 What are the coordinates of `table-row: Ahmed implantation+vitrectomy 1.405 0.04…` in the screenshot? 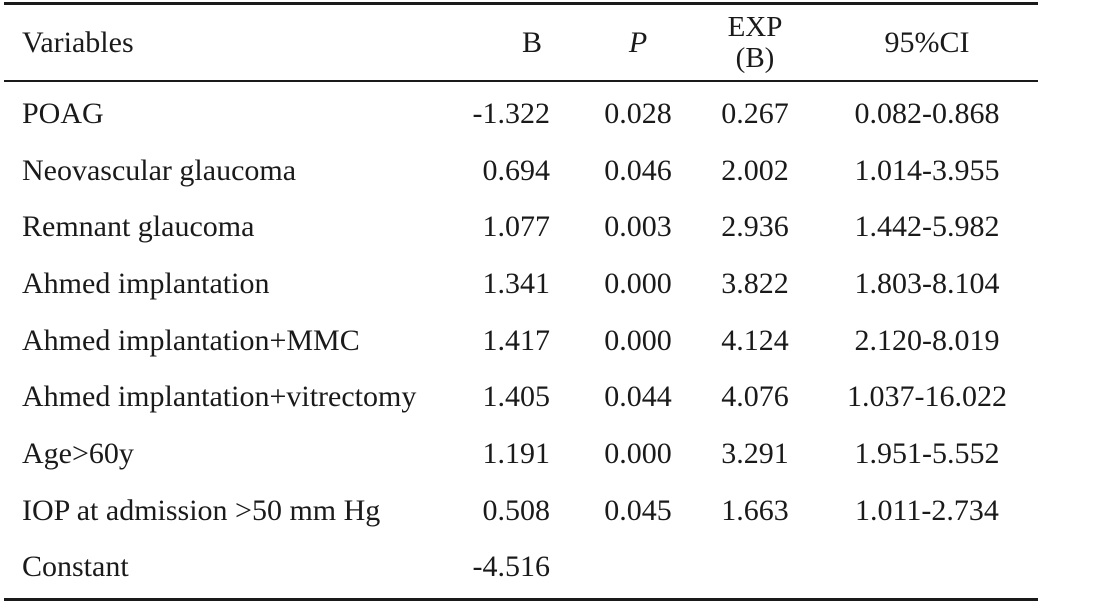 It's located at (521, 396).